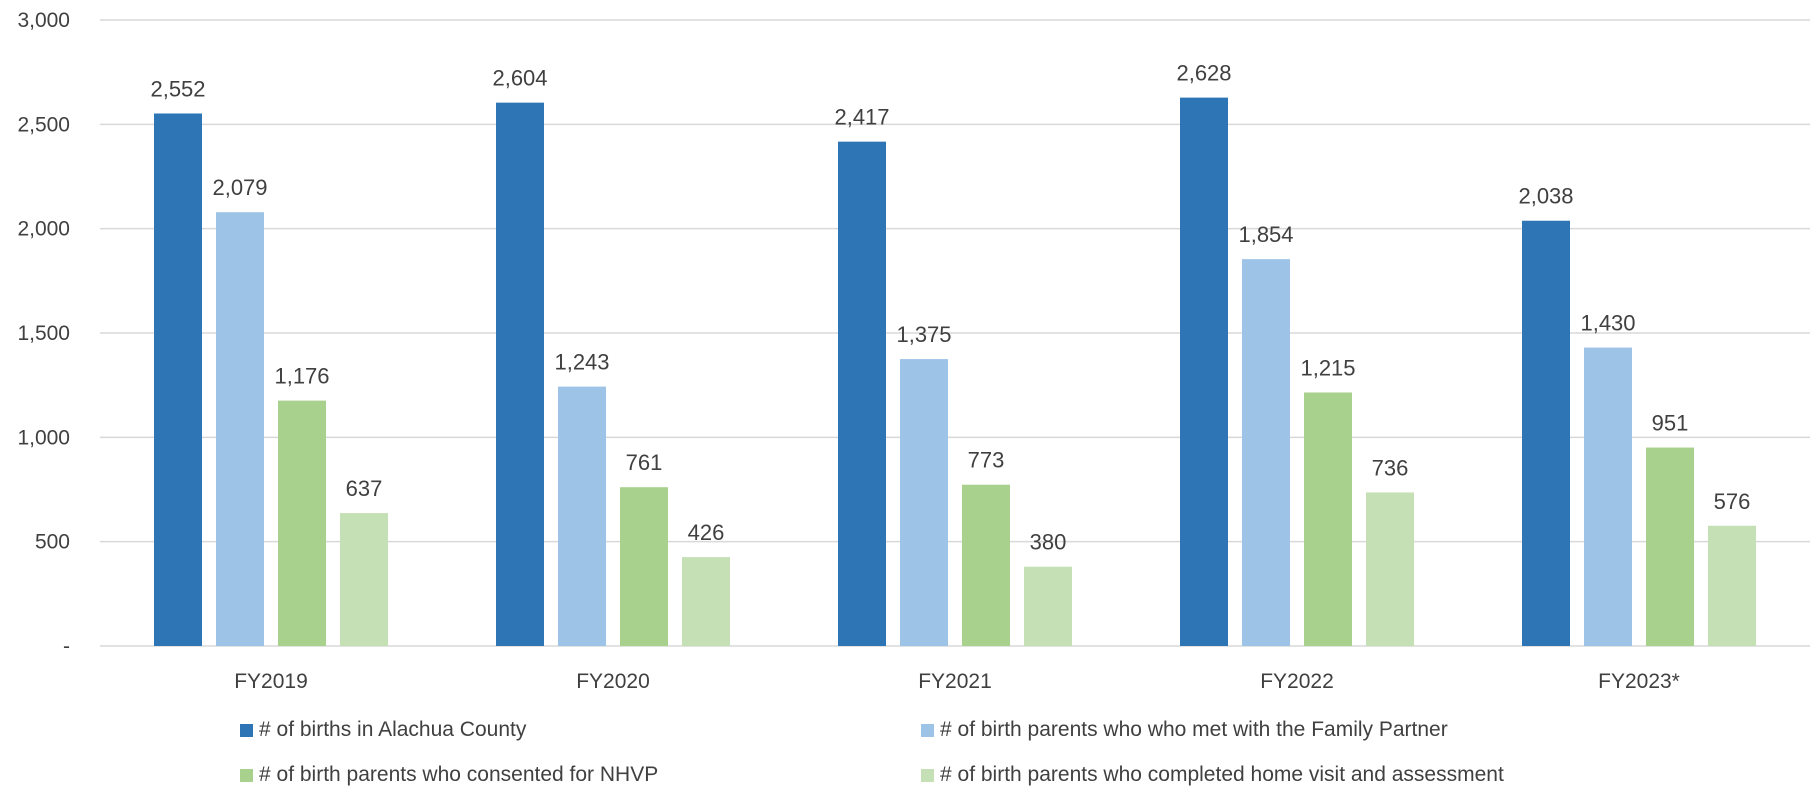  I want to click on data-label: 951, so click(1670, 423).